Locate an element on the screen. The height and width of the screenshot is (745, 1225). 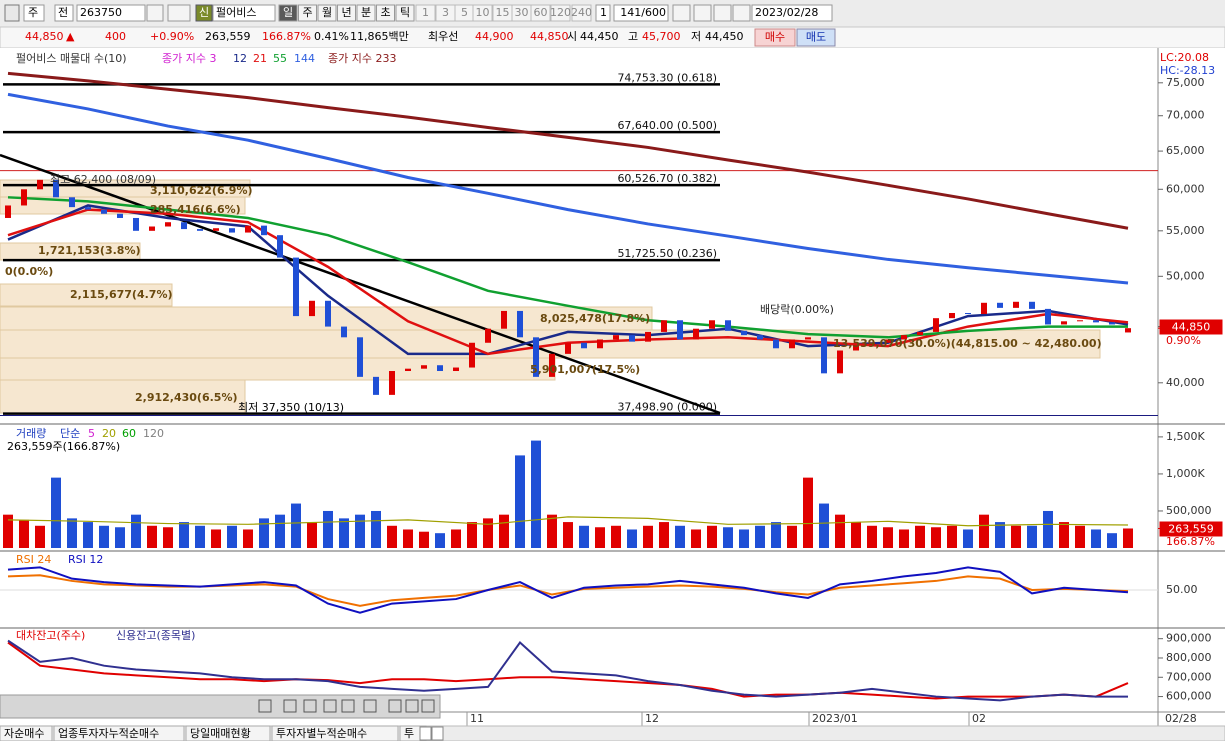
profile-label: 13,539,070(30.0%)(44,815.00 ~ 42,480.00) is located at coordinates (967, 343).